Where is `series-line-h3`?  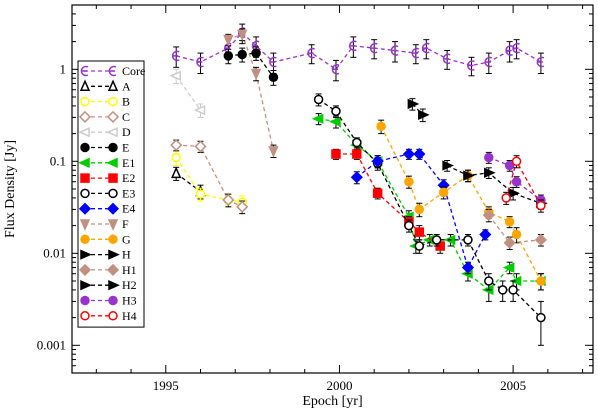 series-line-h3 is located at coordinates (515, 178).